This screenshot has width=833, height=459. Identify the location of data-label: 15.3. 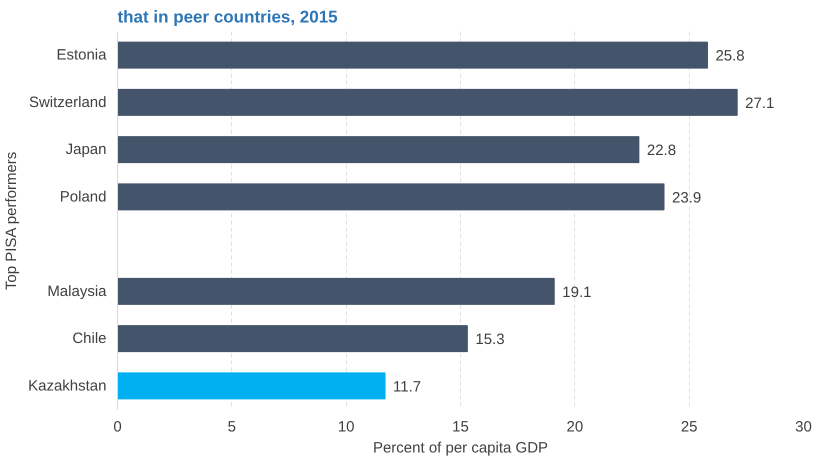
(490, 339).